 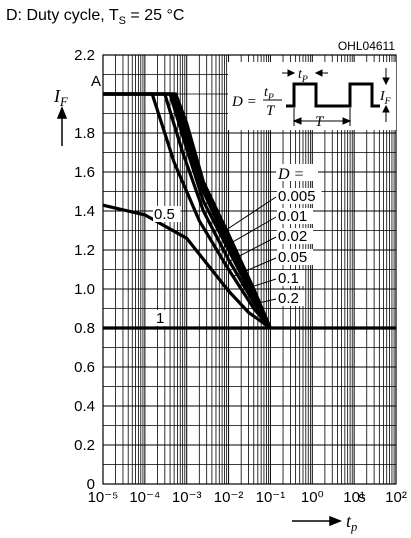 I want to click on inset-num-sub: P, so click(x=270, y=97).